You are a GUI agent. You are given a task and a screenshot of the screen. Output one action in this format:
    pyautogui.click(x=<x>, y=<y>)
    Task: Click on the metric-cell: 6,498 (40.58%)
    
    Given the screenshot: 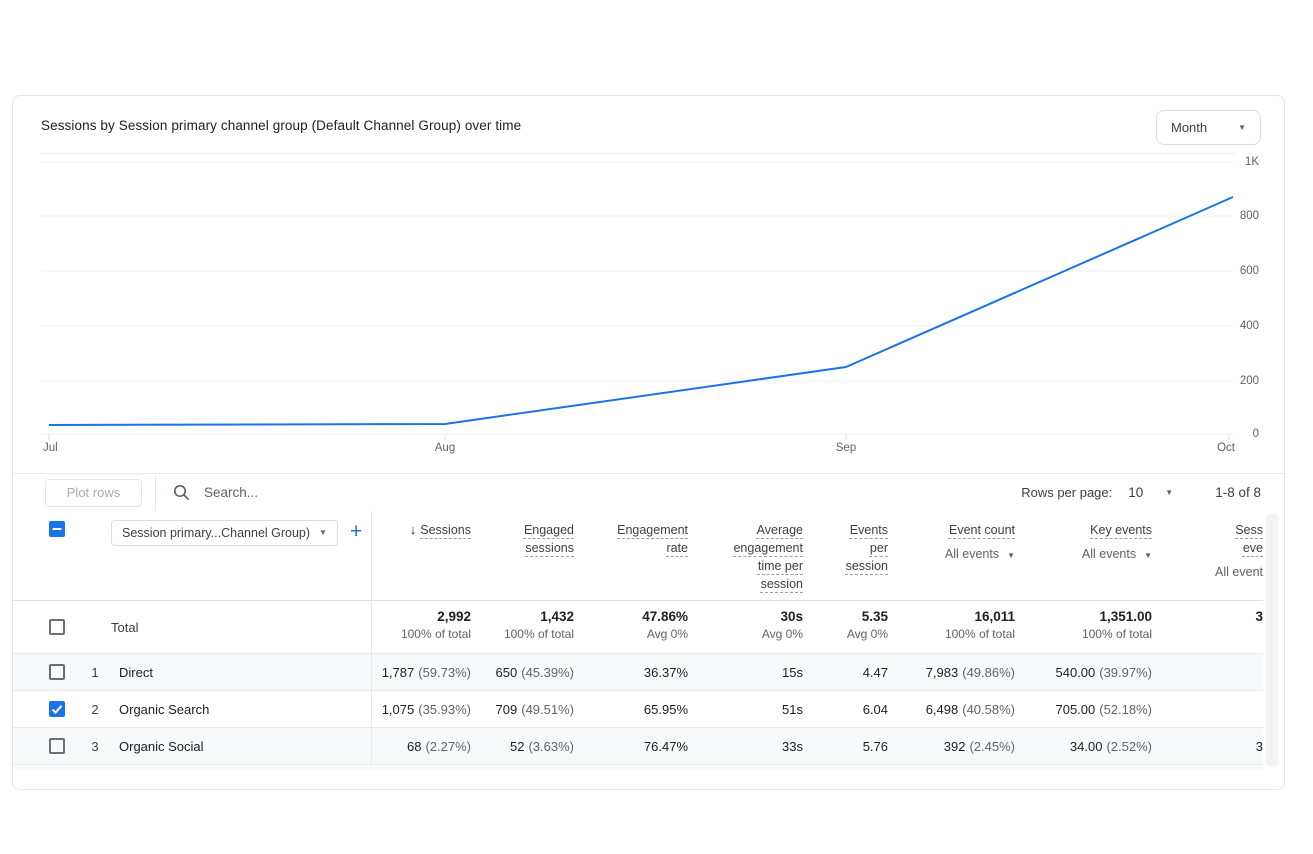 What is the action you would take?
    pyautogui.click(x=951, y=709)
    